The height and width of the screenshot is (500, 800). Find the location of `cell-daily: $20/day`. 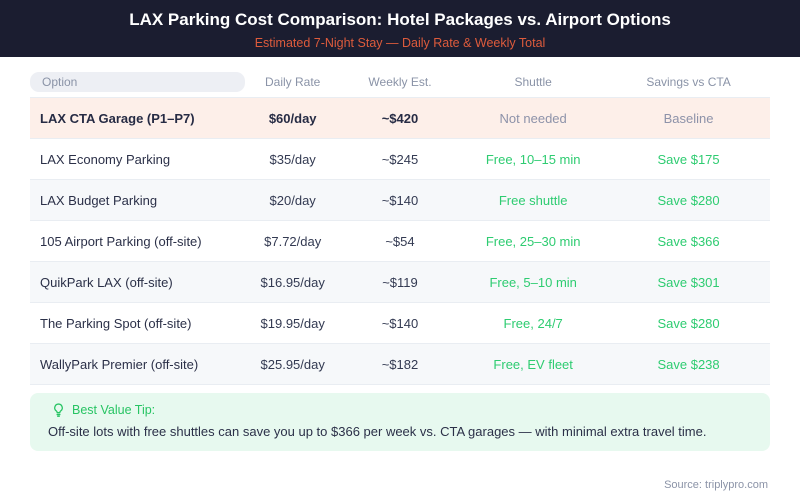

cell-daily: $20/day is located at coordinates (292, 200).